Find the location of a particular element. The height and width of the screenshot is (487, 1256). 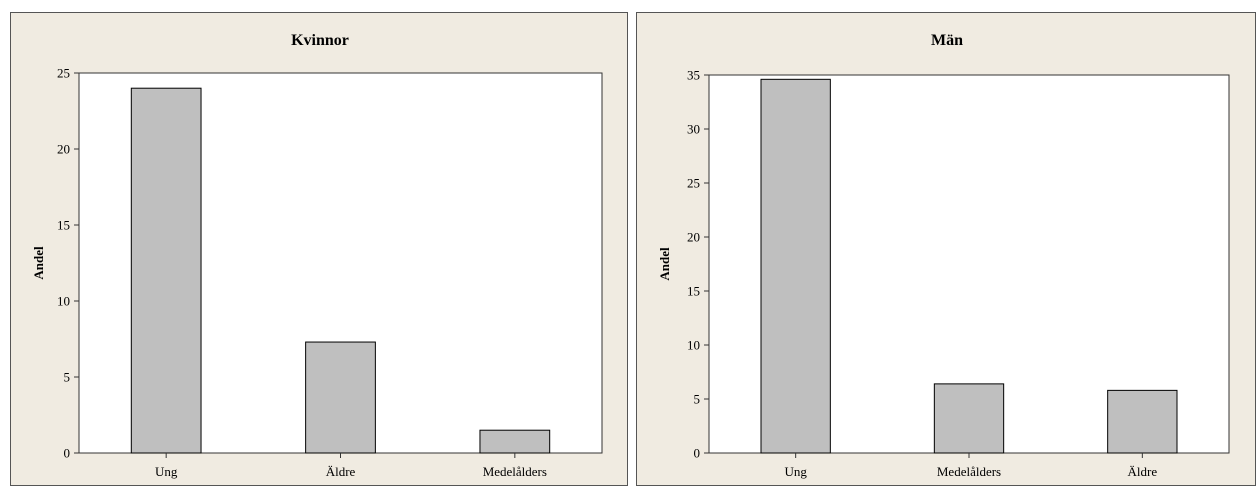

y-tick-label: 35 is located at coordinates (693, 75).